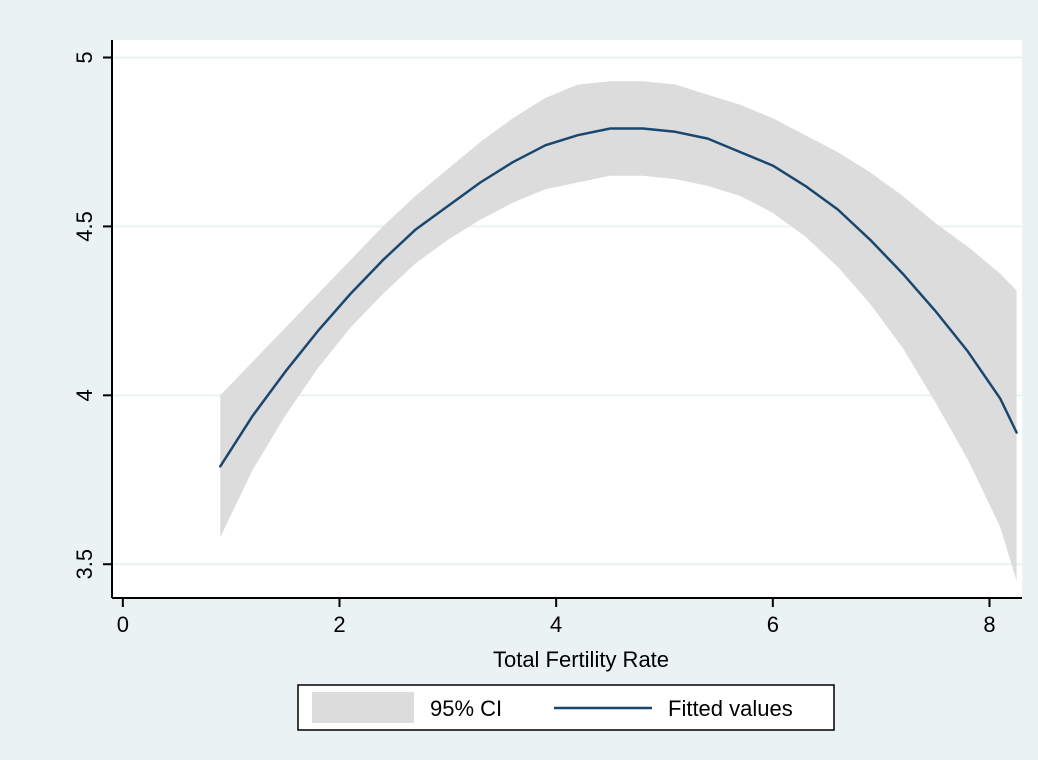 The height and width of the screenshot is (760, 1038). Describe the element at coordinates (466, 708) in the screenshot. I see `legend-ci-label: 95% CI` at that location.